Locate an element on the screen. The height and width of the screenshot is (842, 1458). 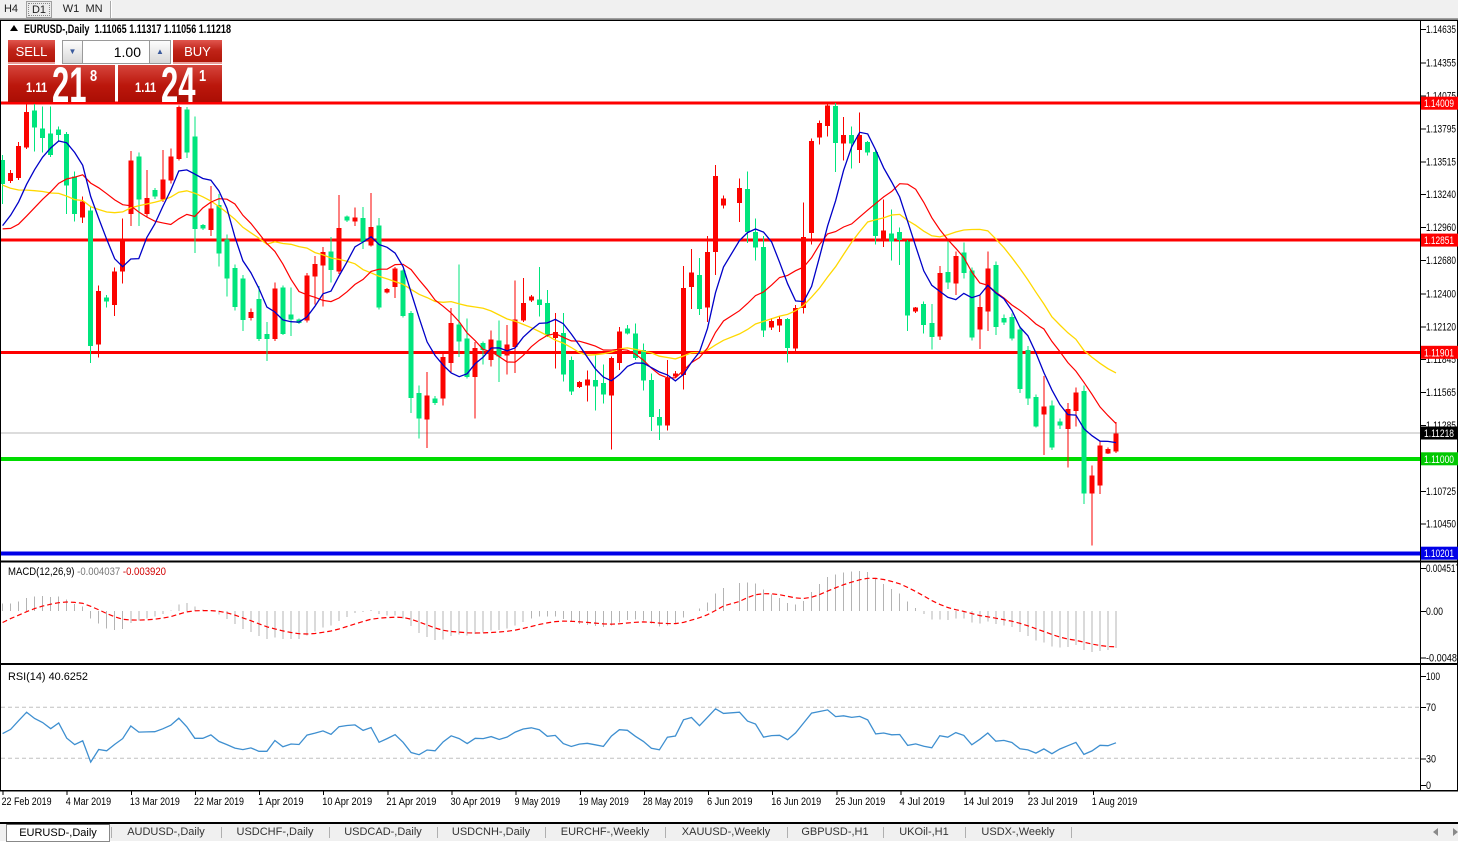
svg-text: 21 Apr 2019 is located at coordinates (411, 802).